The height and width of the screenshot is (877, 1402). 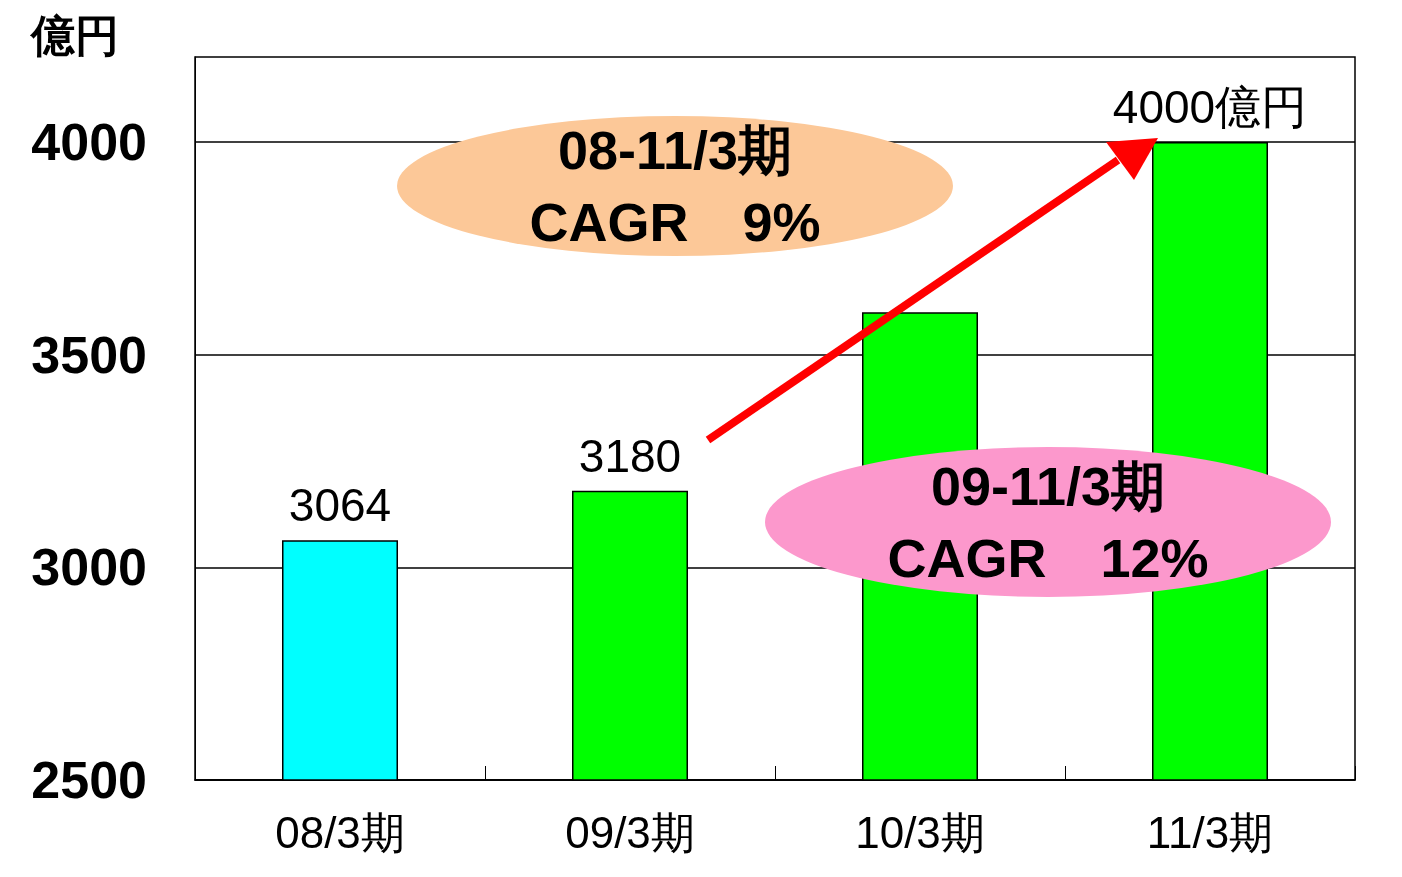 What do you see at coordinates (89, 567) in the screenshot?
I see `y-tick-label: 3000` at bounding box center [89, 567].